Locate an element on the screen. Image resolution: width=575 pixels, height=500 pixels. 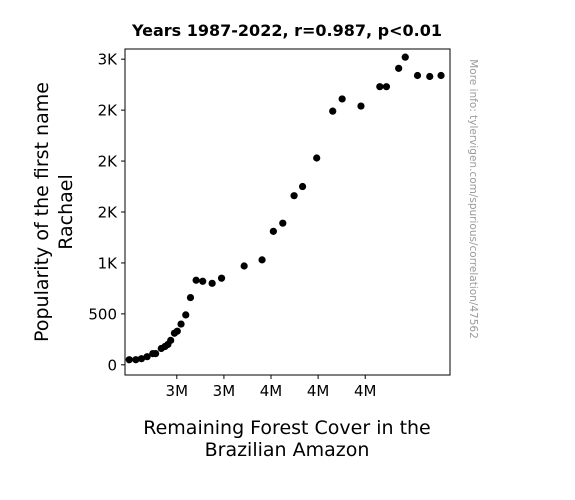
y-axis-label-line-1: Popularity of the first name is located at coordinates (42, 212).